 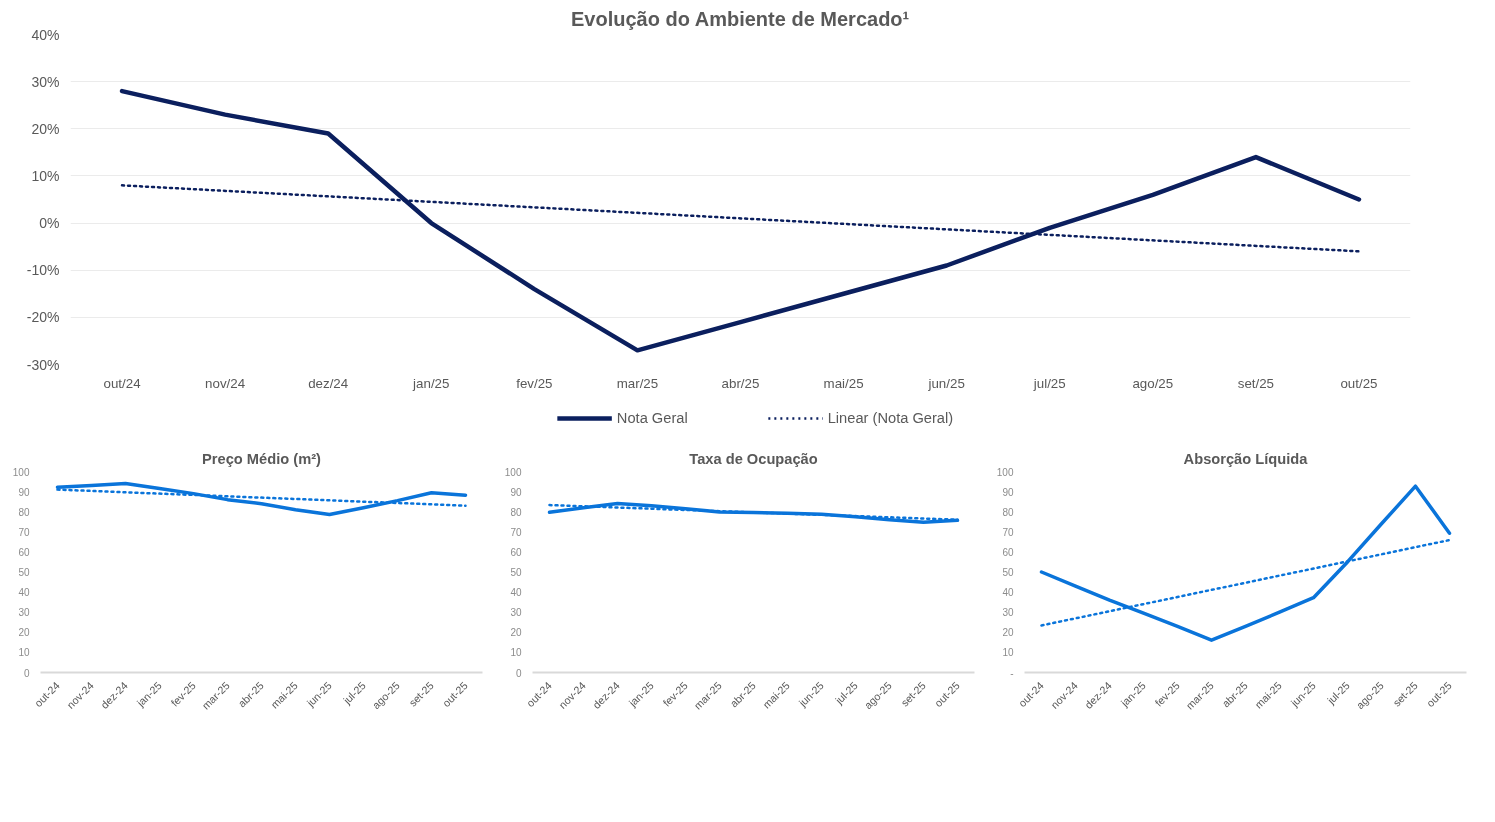 I want to click on x-tick-label: abr/25, so click(x=740, y=383).